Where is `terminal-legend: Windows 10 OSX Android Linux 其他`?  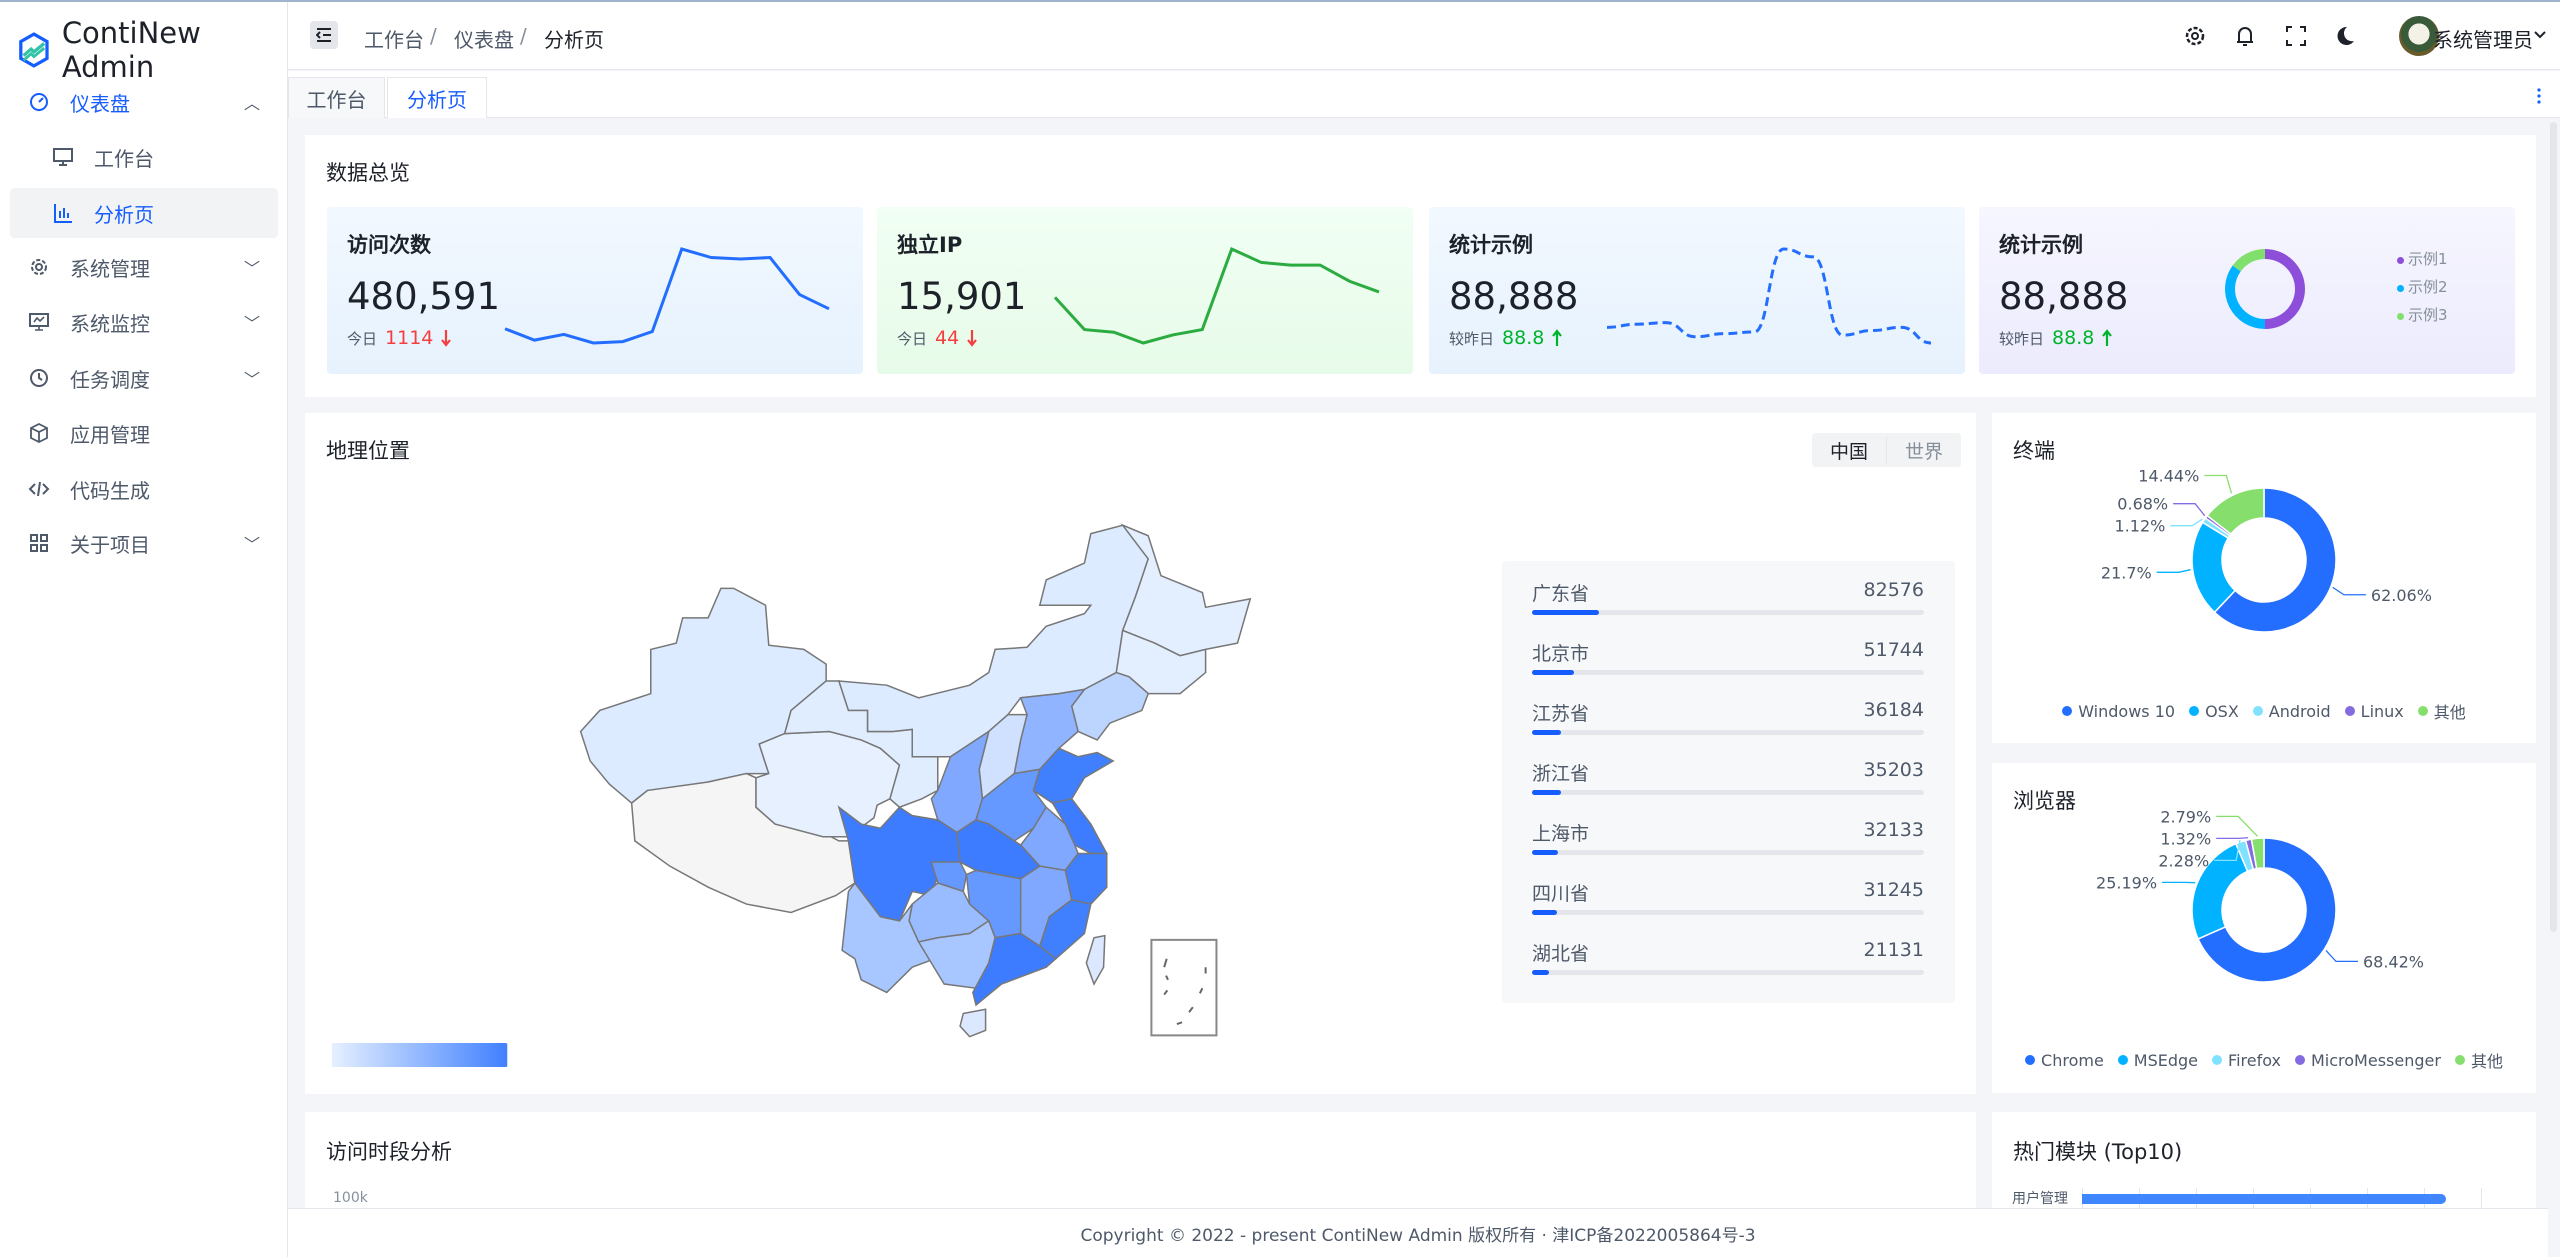
terminal-legend: Windows 10 OSX Android Linux 其他 is located at coordinates (2264, 711).